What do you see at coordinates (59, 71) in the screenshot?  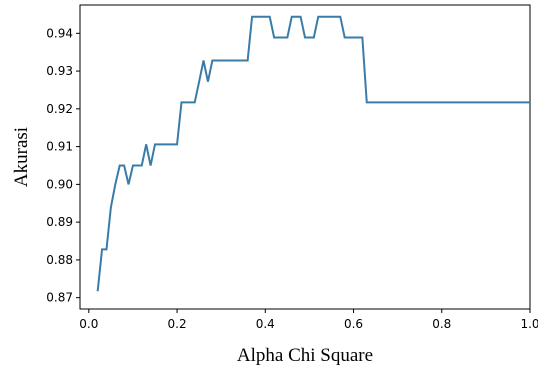 I see `y-tick-label: 0.93` at bounding box center [59, 71].